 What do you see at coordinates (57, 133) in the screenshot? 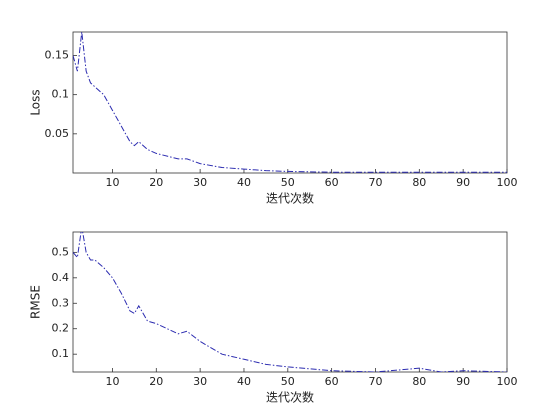
I see `y-tick-label: 0.05` at bounding box center [57, 133].